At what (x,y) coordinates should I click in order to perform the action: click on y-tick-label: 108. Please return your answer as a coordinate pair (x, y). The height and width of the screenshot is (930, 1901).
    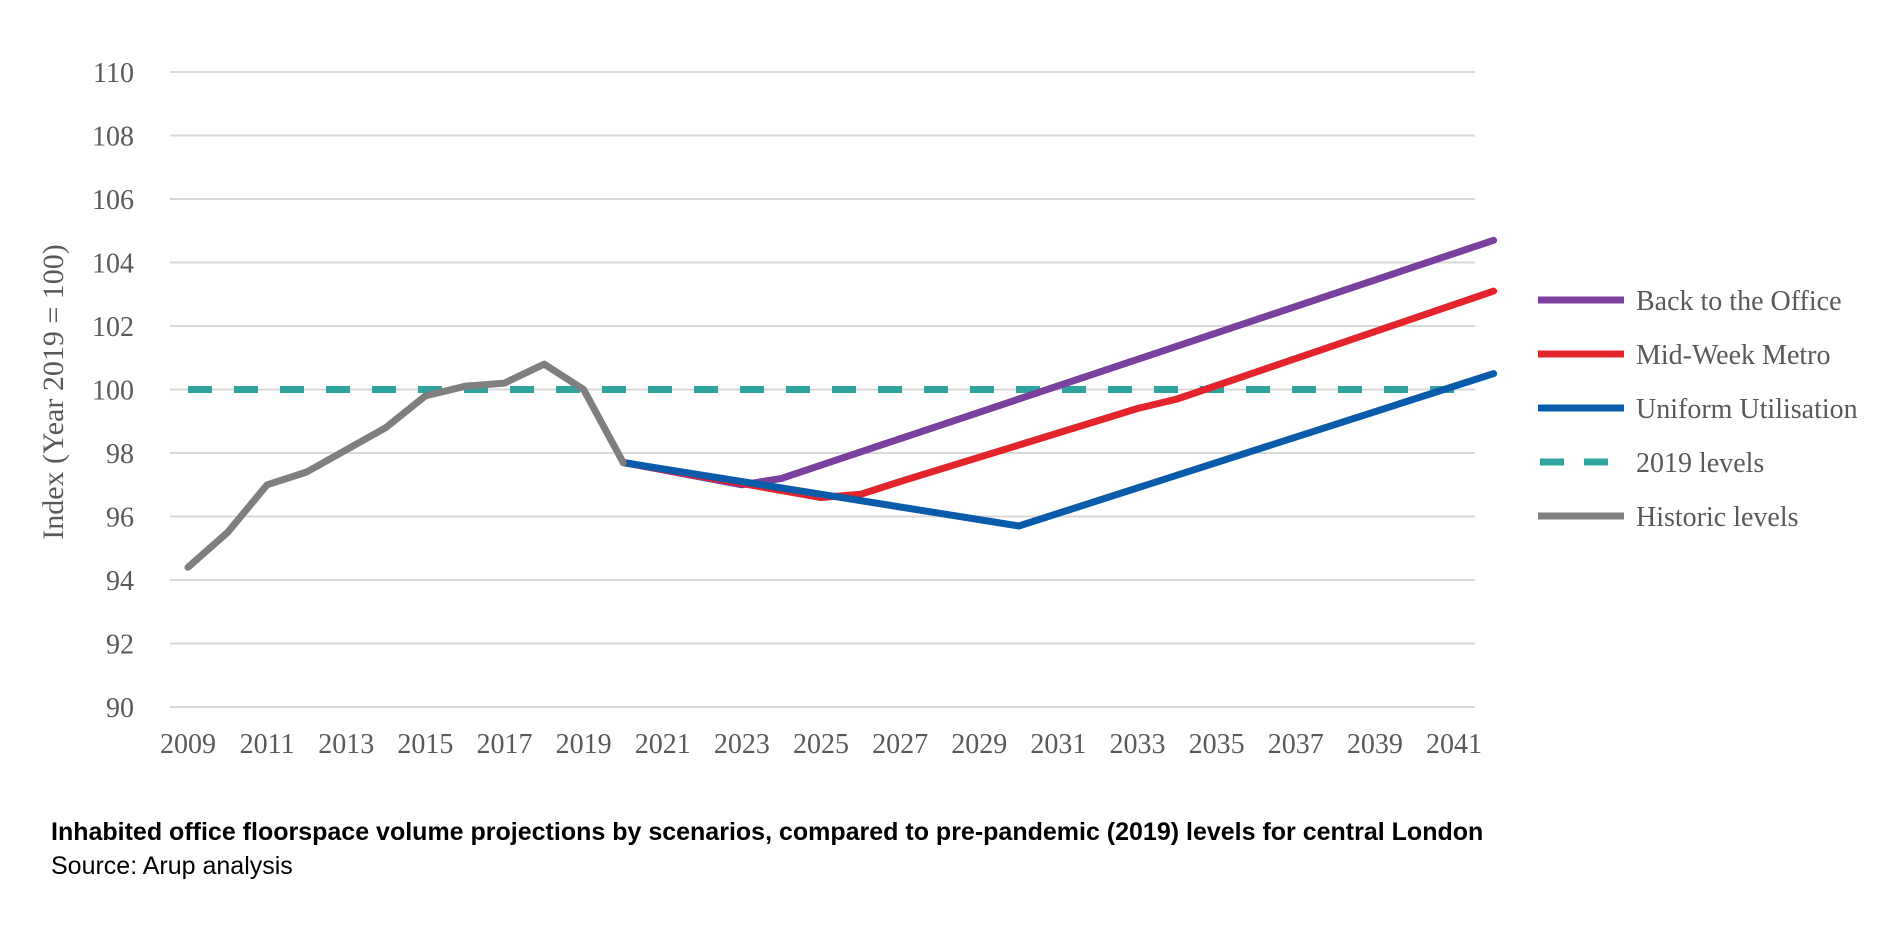
    Looking at the image, I should click on (113, 137).